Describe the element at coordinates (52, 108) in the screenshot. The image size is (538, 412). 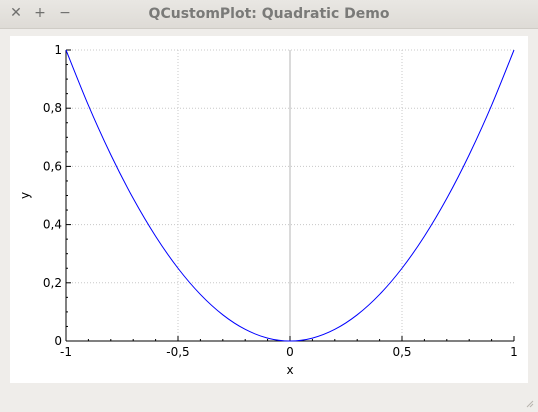
I see `y-tick-label: 0,8` at that location.